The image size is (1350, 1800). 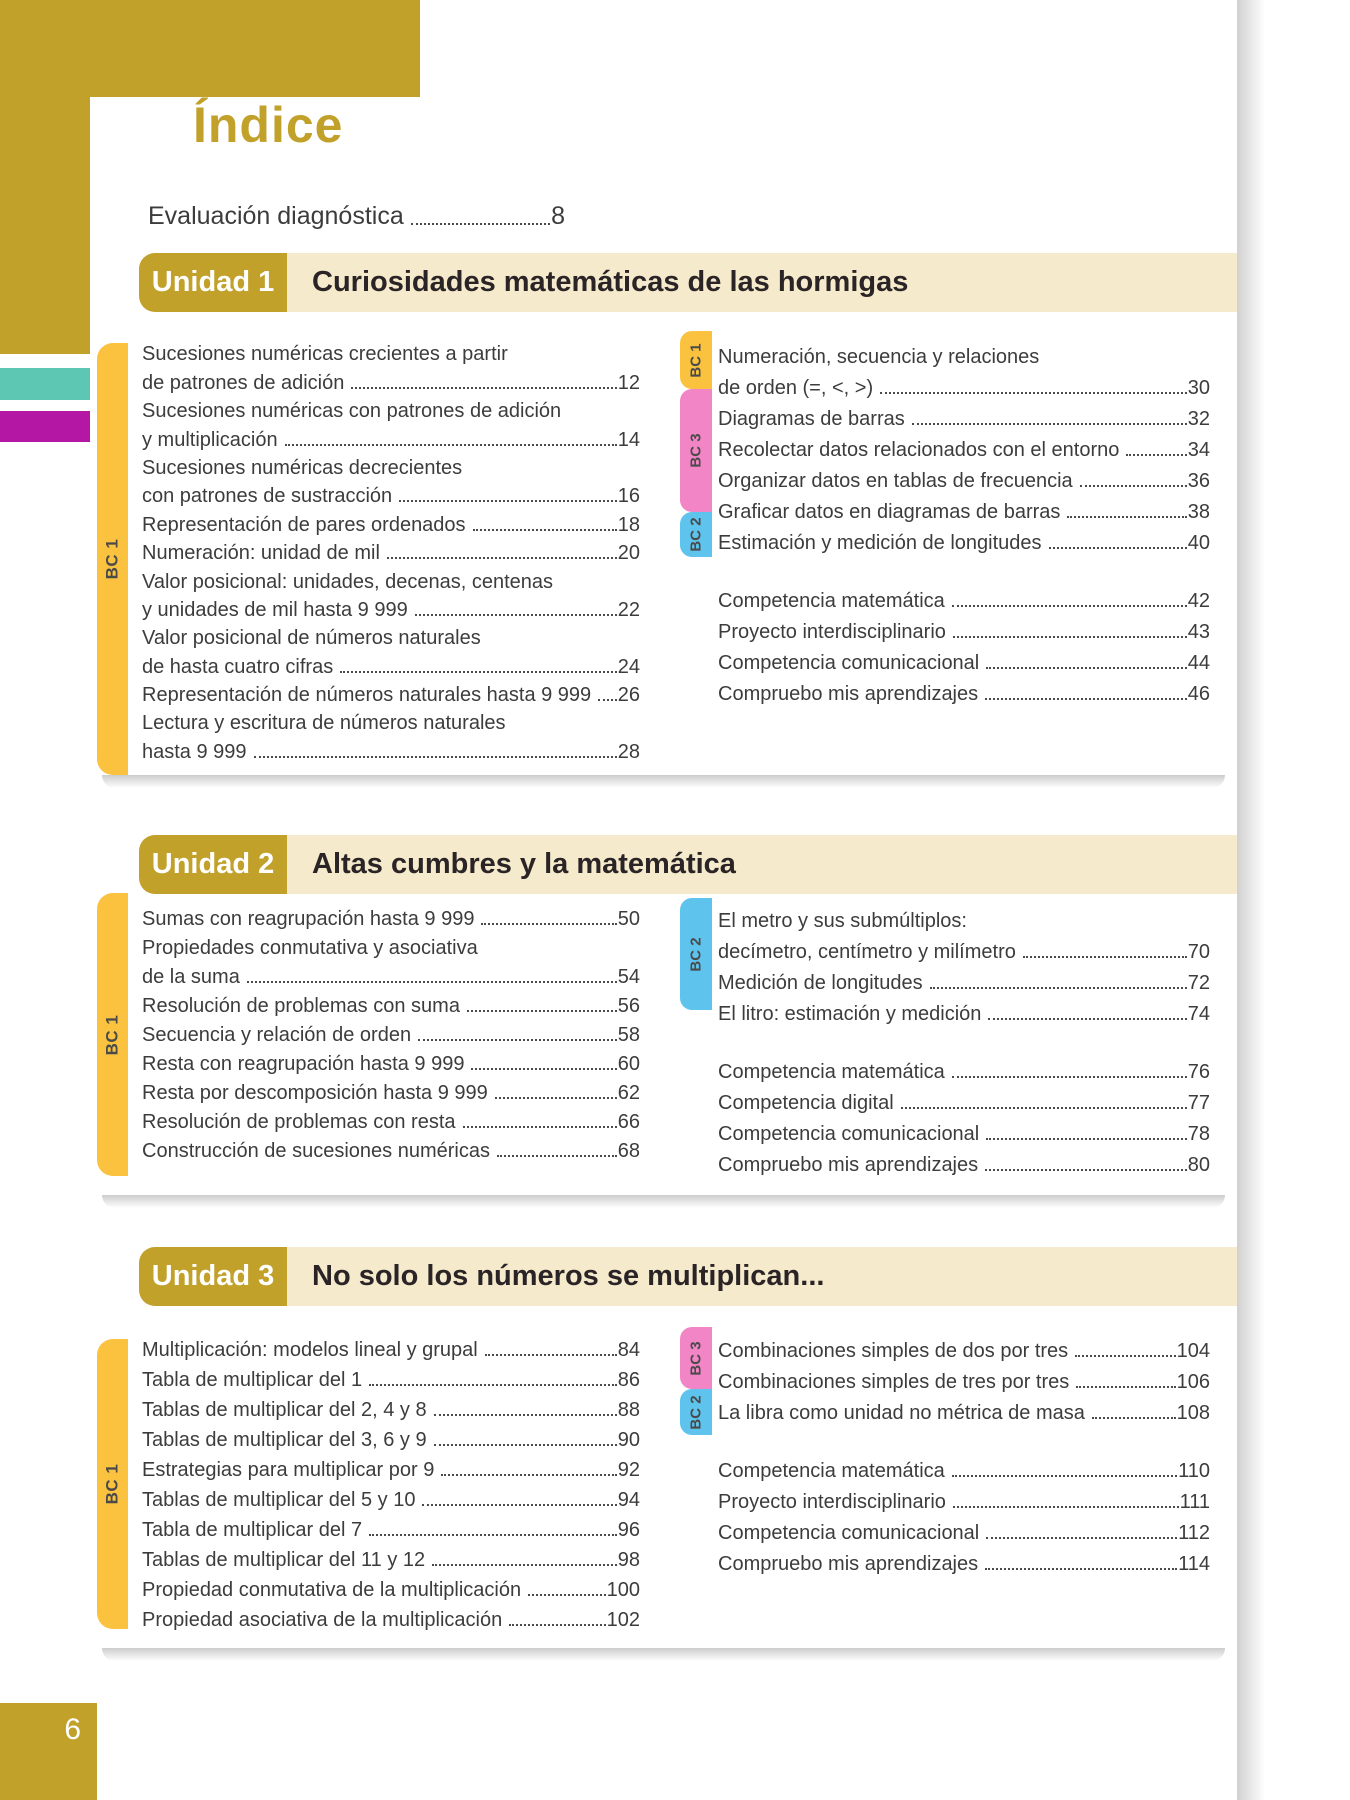 What do you see at coordinates (391, 355) in the screenshot?
I see `toc-row: Sucesiones numéricas crecientes a partir` at bounding box center [391, 355].